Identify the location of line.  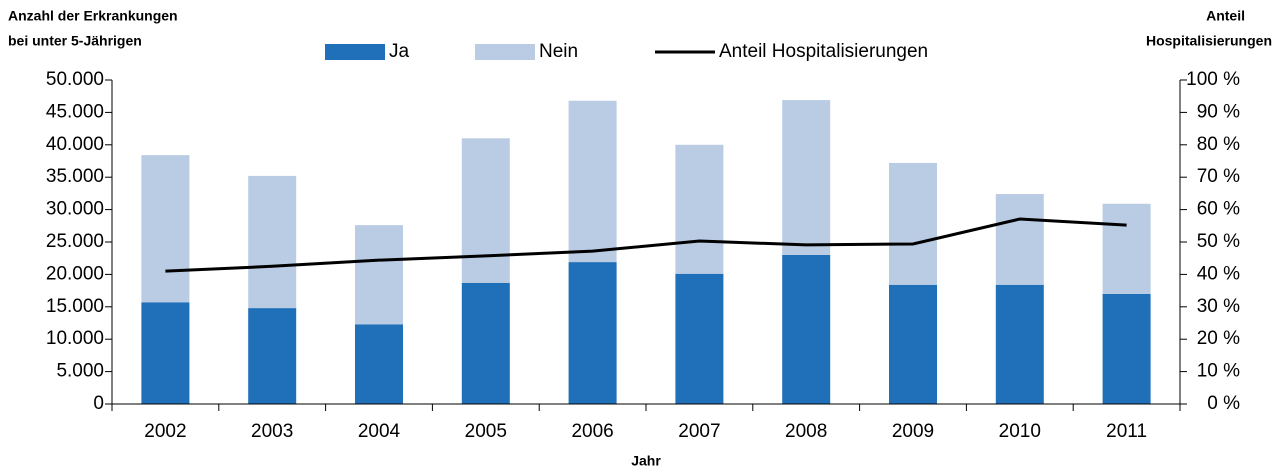
(646, 245).